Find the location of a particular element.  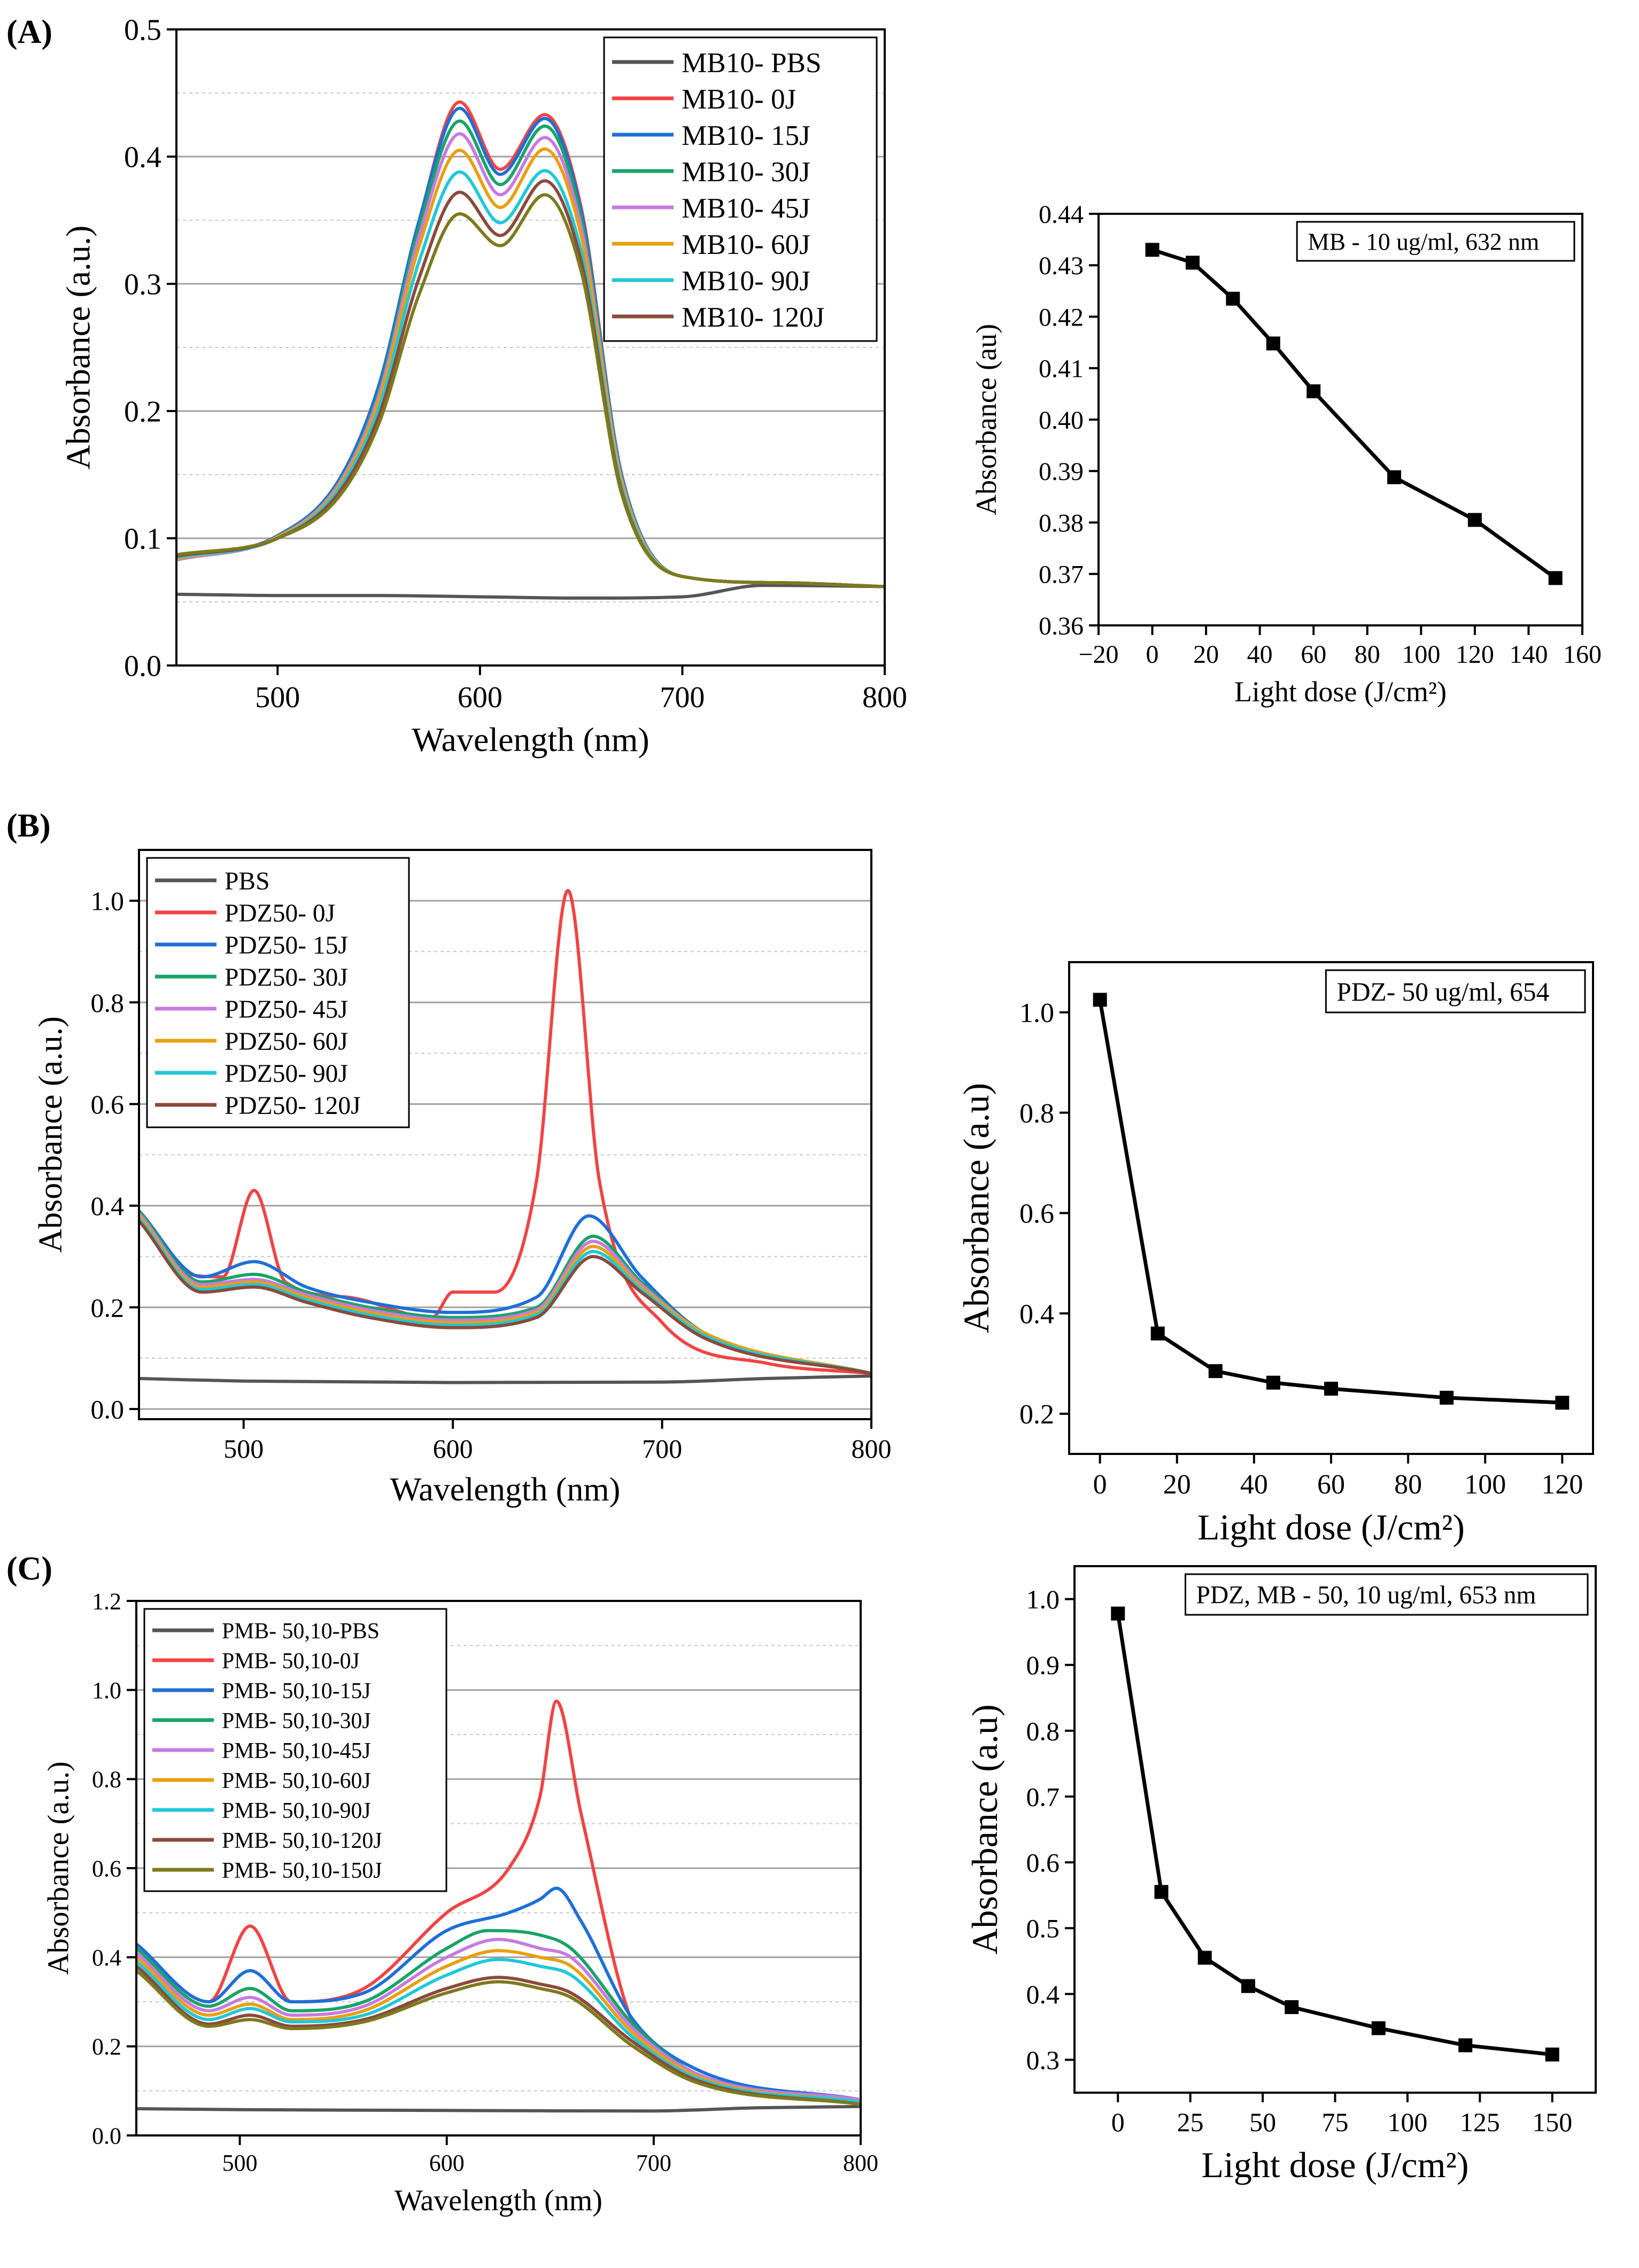

annotation-text: MB - 10 ug/ml, 632 nm is located at coordinates (1424, 241).